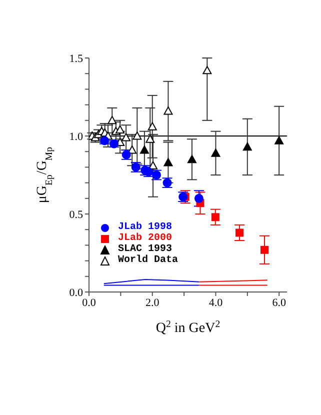  What do you see at coordinates (89, 302) in the screenshot?
I see `x-tick-label: 0.0` at bounding box center [89, 302].